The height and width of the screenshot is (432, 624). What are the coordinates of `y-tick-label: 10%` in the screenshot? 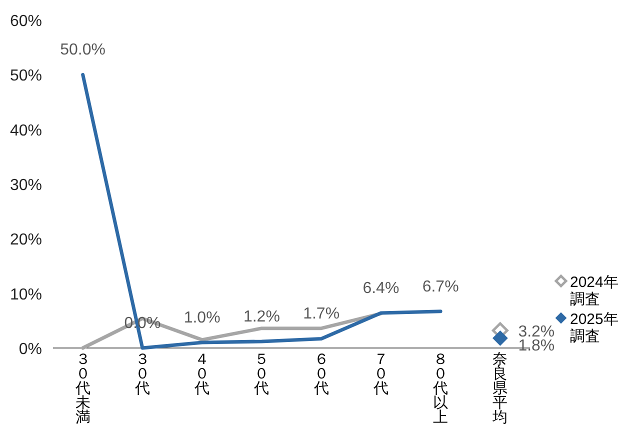 It's located at (26, 295).